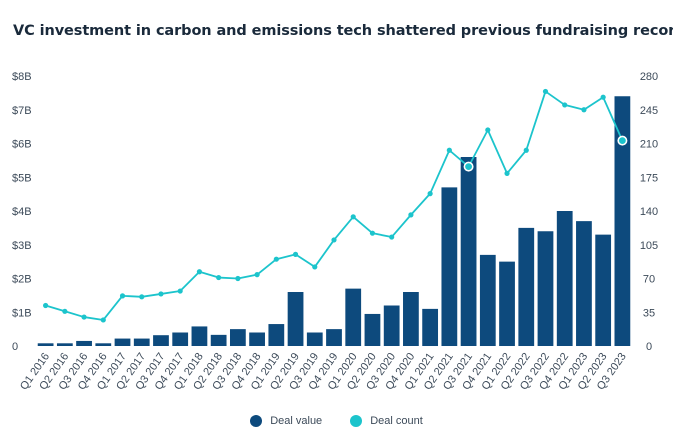  What do you see at coordinates (526, 287) in the screenshot?
I see `bar-q2-2022` at bounding box center [526, 287].